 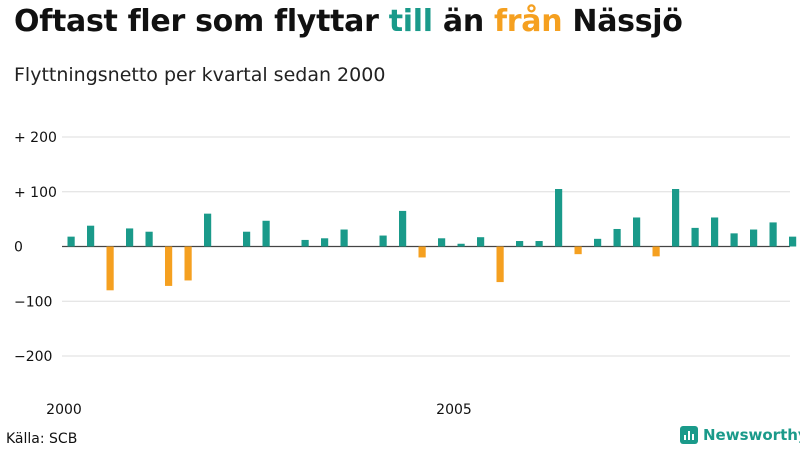 I want to click on y-tick-label: −100, so click(x=33, y=302).